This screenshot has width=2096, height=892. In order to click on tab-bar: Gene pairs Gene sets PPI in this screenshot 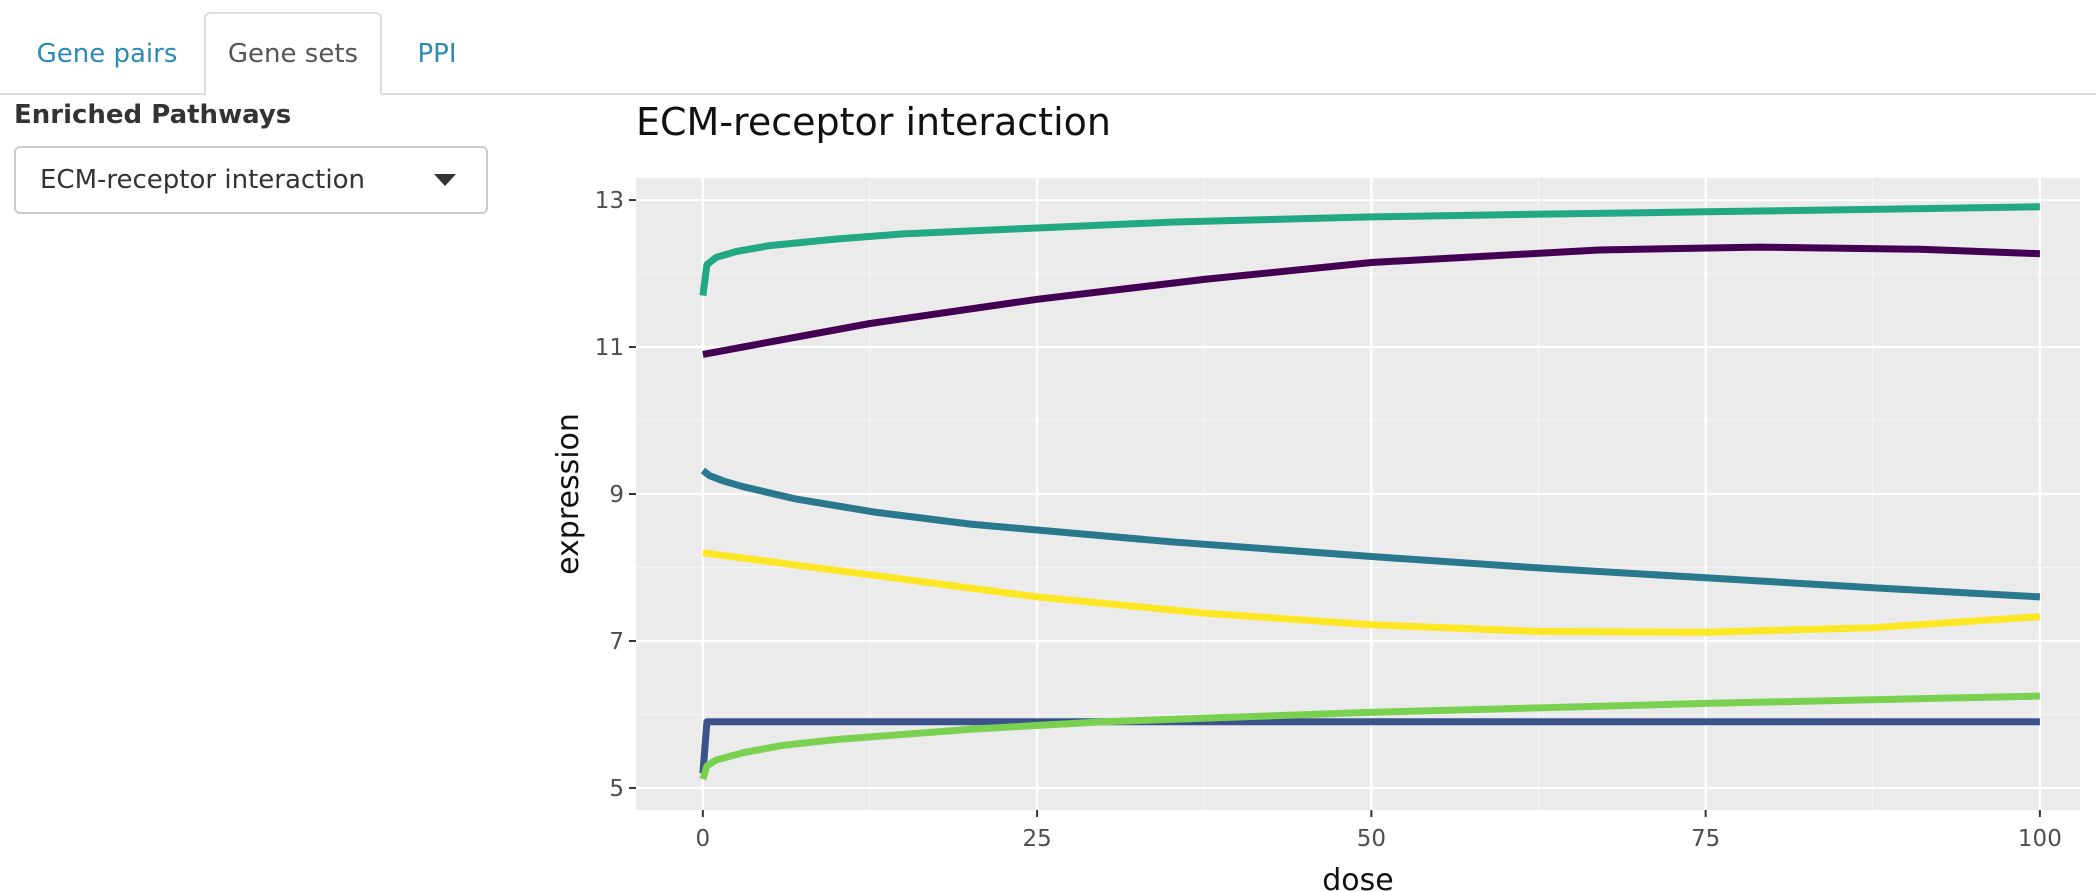, I will do `click(1048, 48)`.